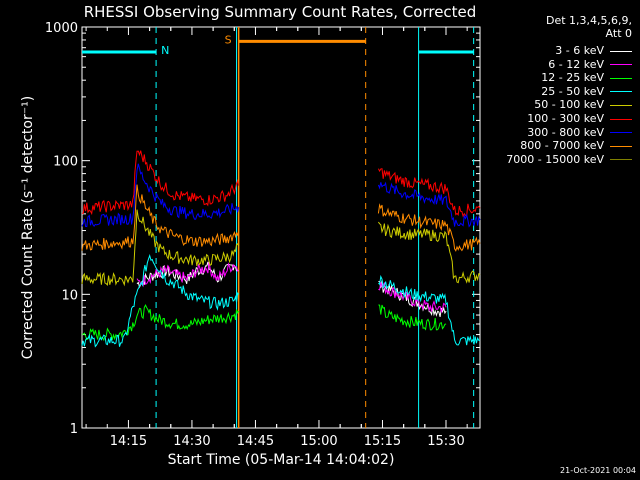  What do you see at coordinates (128, 441) in the screenshot?
I see `x-tick-label: 14:15` at bounding box center [128, 441].